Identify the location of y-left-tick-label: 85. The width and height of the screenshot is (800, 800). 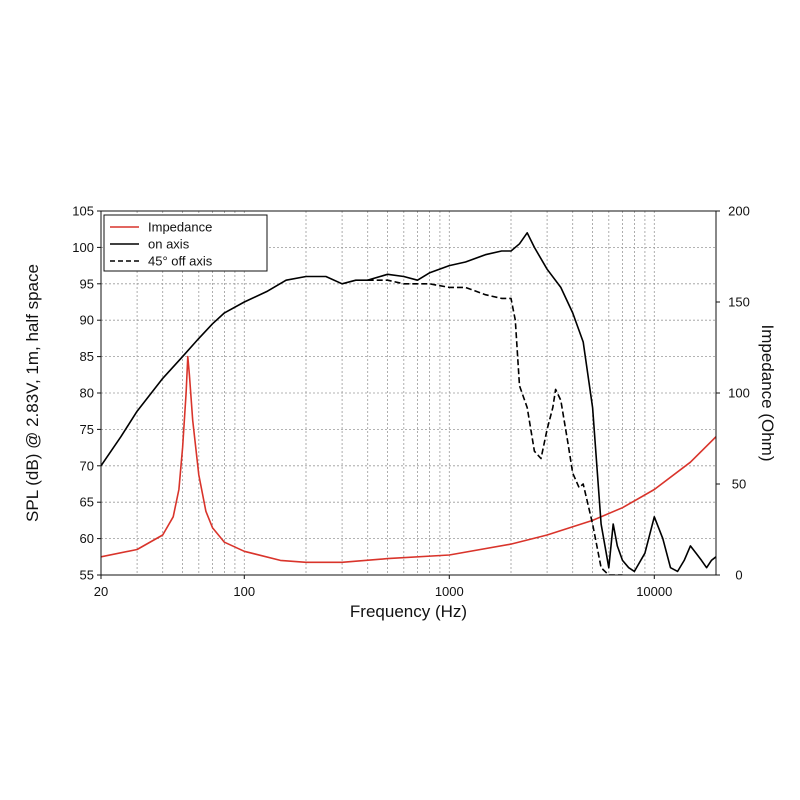
(87, 356).